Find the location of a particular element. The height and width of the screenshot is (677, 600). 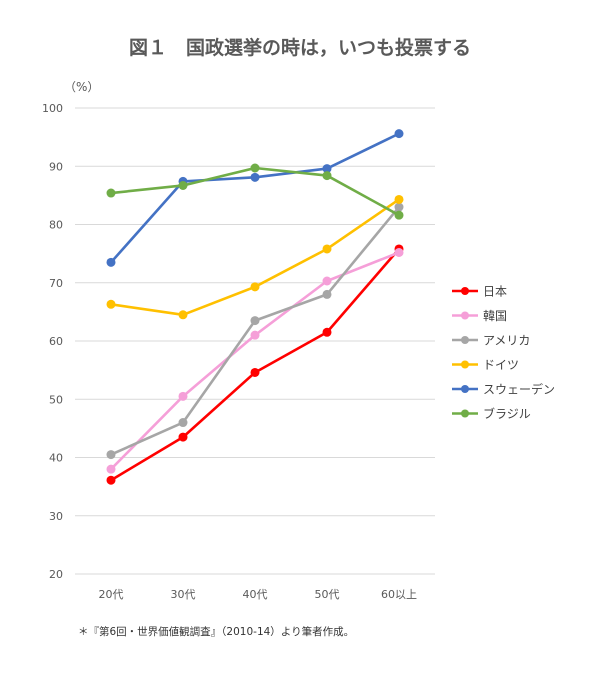

chart-title: 図１ 国政選挙の時は，いつも投票する is located at coordinates (299, 48).